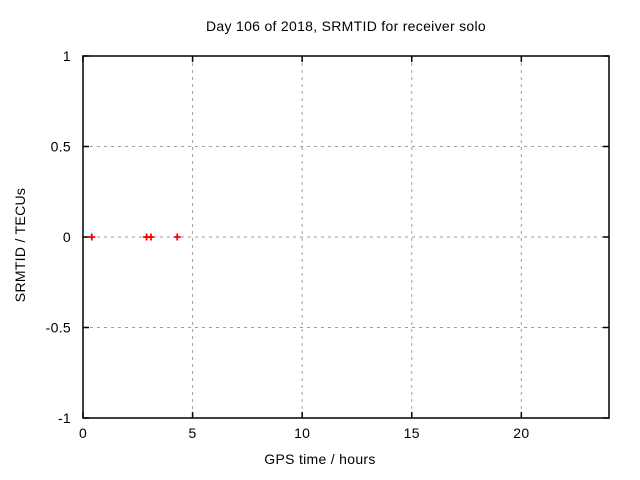 This screenshot has height=480, width=640. Describe the element at coordinates (58, 328) in the screenshot. I see `y-tick-label: -0.5` at that location.